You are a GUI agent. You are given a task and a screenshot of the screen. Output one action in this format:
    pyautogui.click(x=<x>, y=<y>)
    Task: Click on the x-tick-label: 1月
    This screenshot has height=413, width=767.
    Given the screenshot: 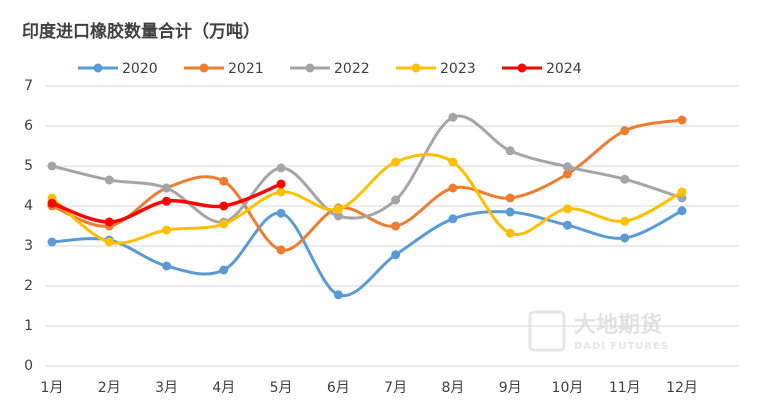 What is the action you would take?
    pyautogui.click(x=52, y=388)
    